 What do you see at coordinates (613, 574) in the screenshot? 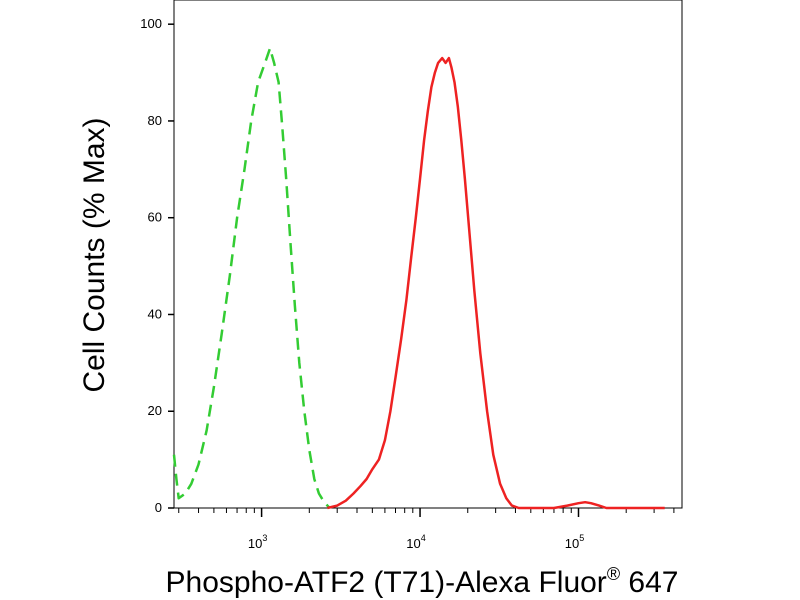
I see `x-axis-title-registered-mark: ®` at bounding box center [613, 574].